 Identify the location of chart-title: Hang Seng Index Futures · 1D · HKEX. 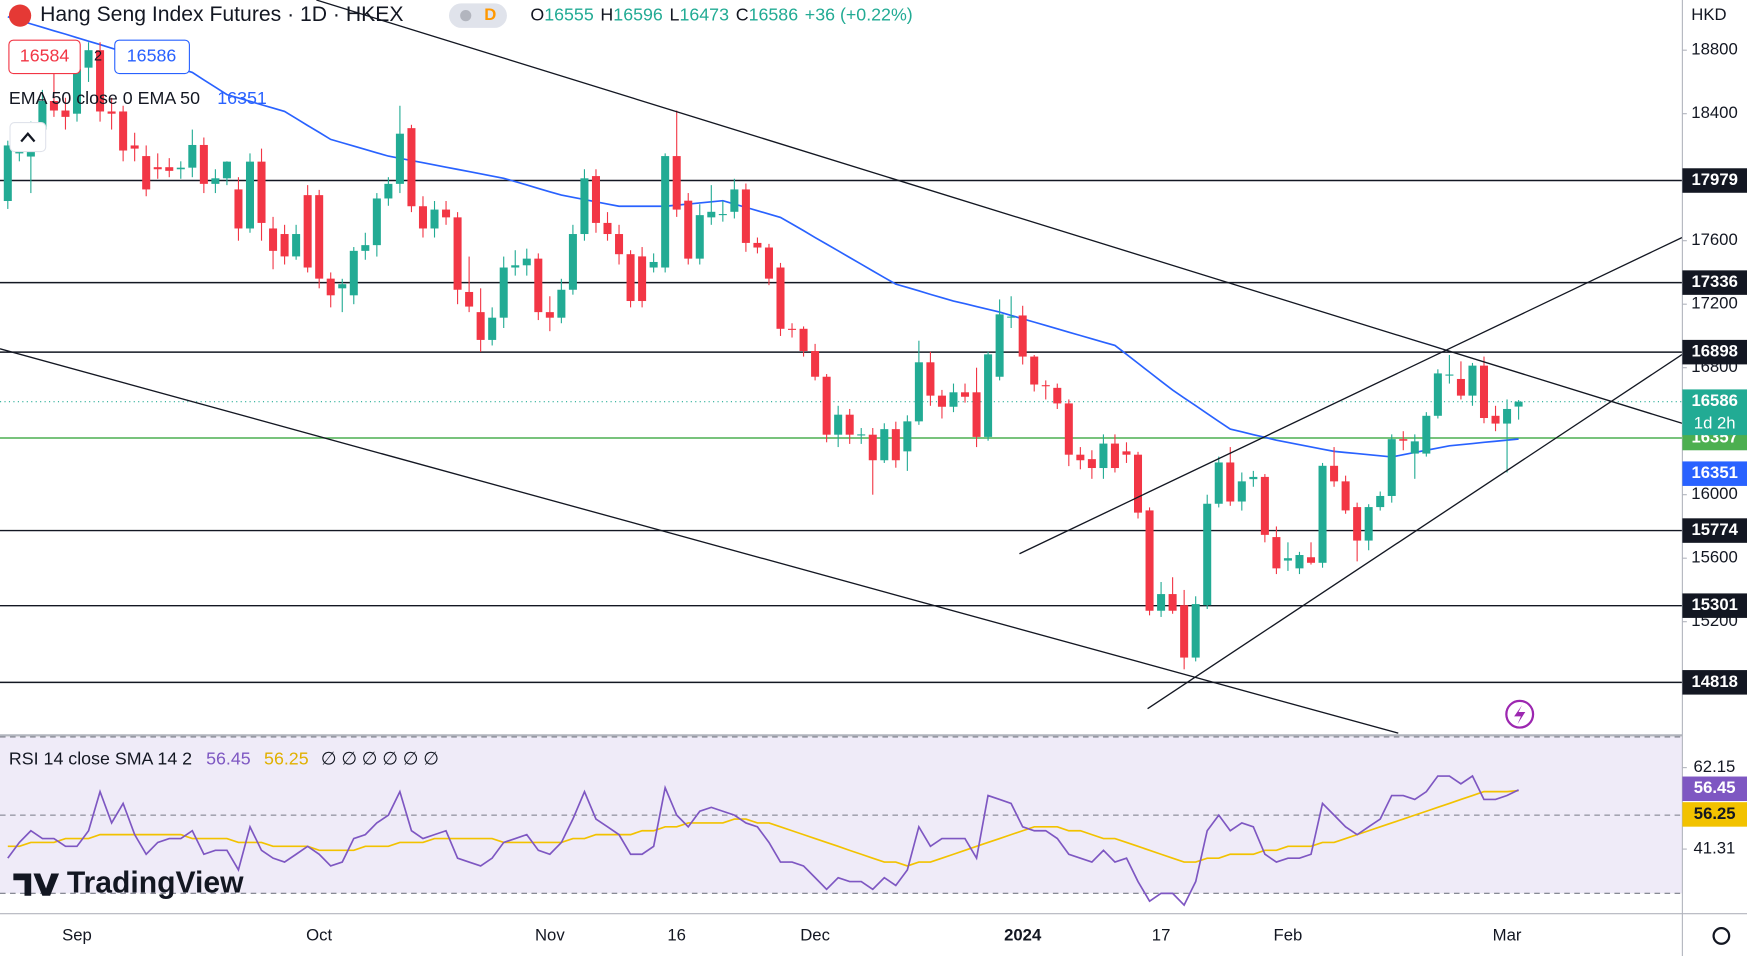
(221, 14).